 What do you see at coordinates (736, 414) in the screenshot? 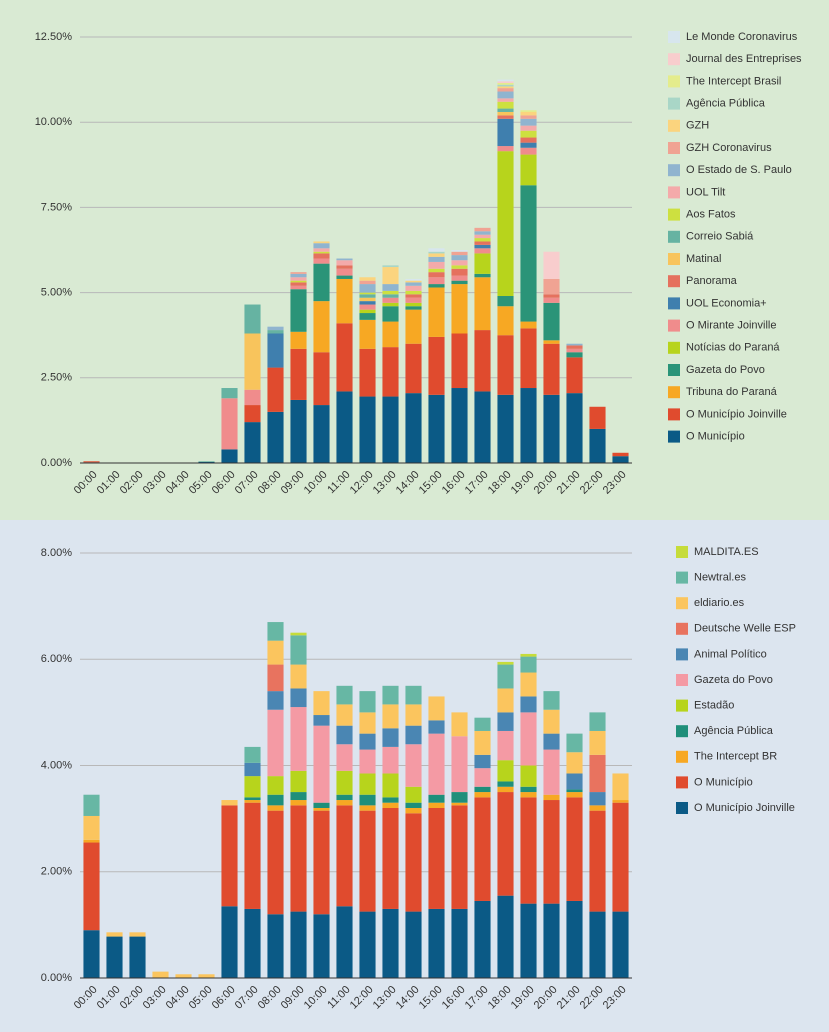
I see `legend-label: O Município Joinville` at bounding box center [736, 414].